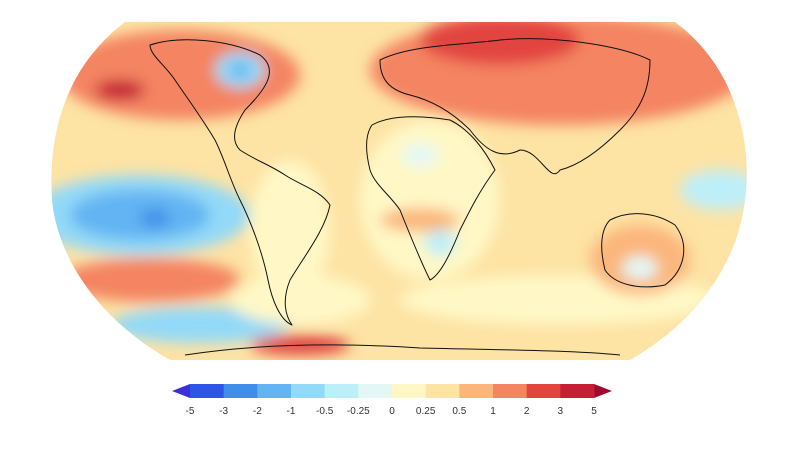 This screenshot has height=450, width=800. I want to click on colorbar-tick-label: -1, so click(291, 411).